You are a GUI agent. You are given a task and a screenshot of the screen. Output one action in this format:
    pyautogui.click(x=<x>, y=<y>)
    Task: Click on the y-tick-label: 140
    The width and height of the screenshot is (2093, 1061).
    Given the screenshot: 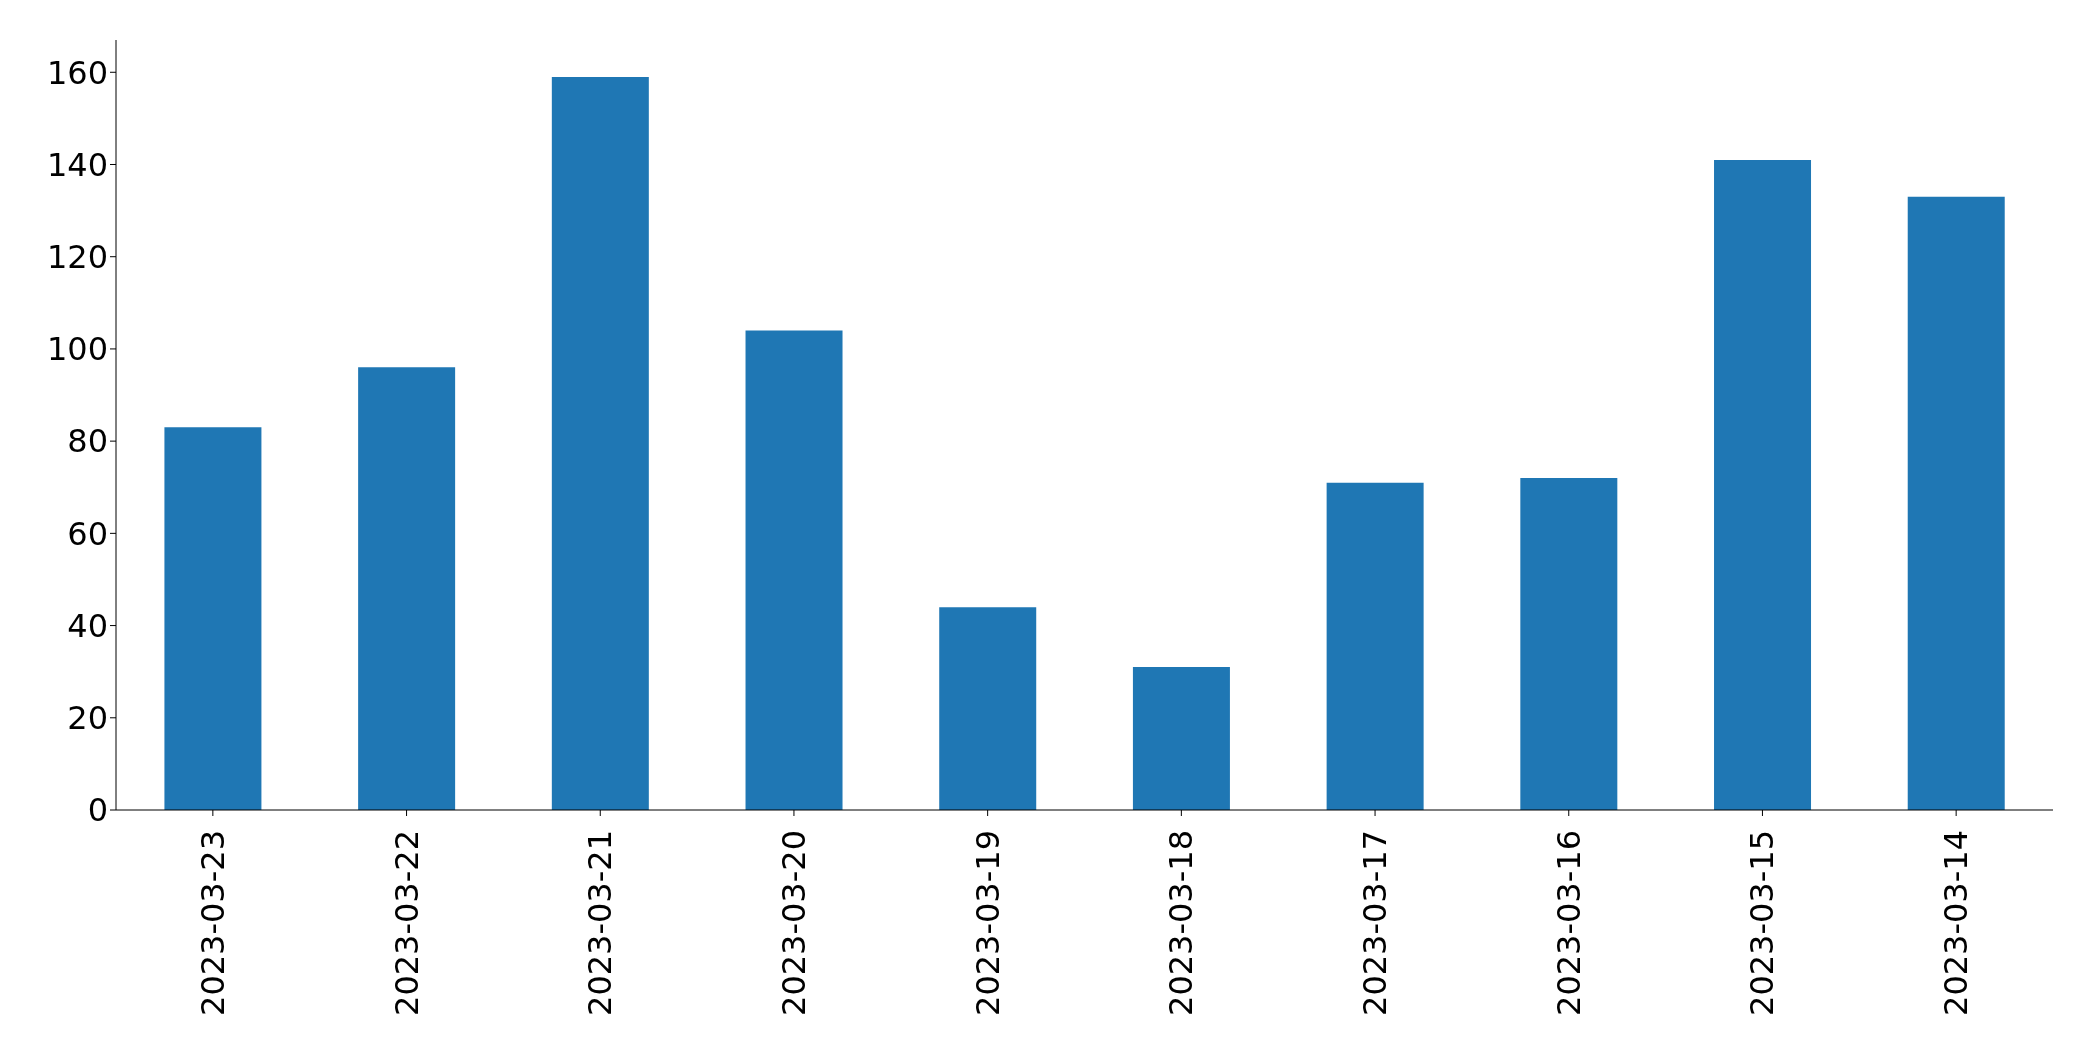 What is the action you would take?
    pyautogui.click(x=77, y=164)
    